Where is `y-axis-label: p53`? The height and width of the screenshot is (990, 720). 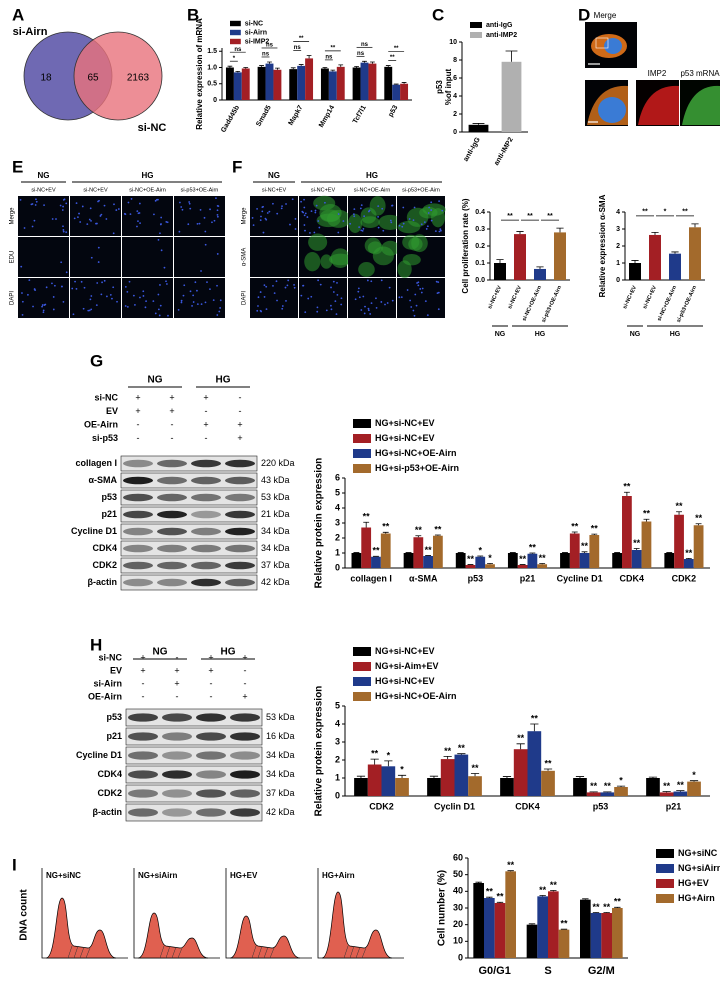 y-axis-label: p53 is located at coordinates (439, 87).